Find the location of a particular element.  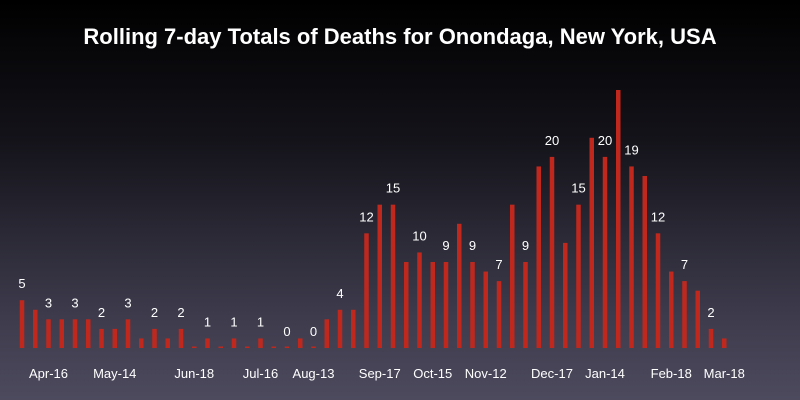

data-label: 5 is located at coordinates (21, 283).